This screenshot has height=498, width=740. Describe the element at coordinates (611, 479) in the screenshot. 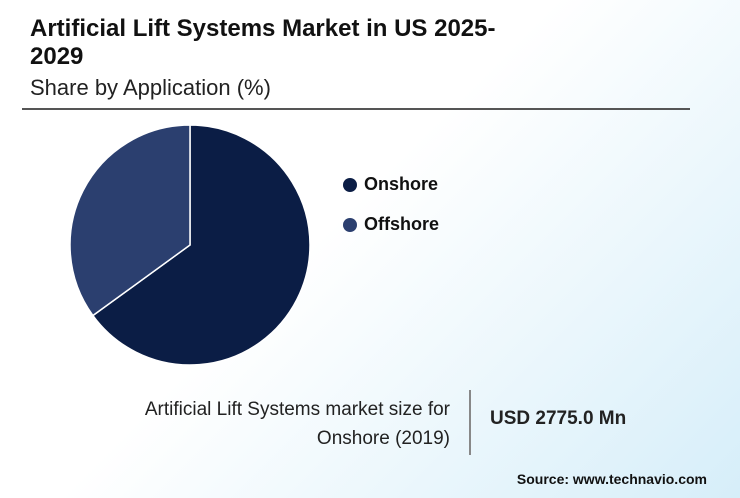

I see `source: Source: www.technavio.com` at that location.